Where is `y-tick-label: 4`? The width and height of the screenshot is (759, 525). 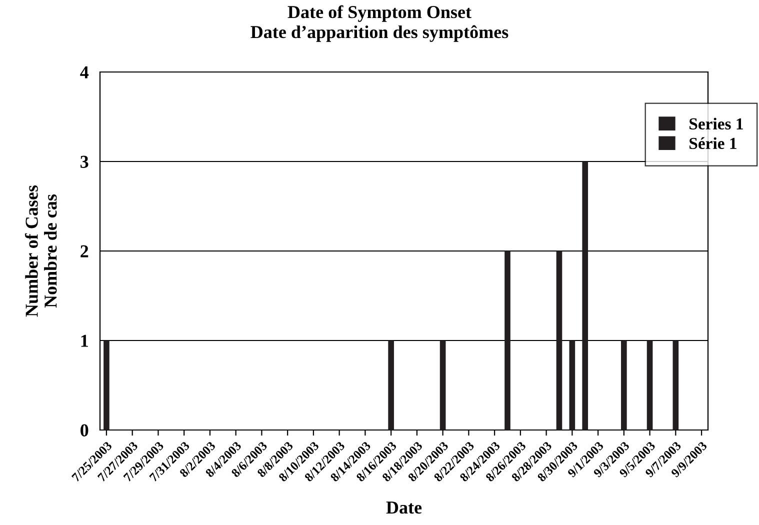
y-tick-label: 4 is located at coordinates (84, 72).